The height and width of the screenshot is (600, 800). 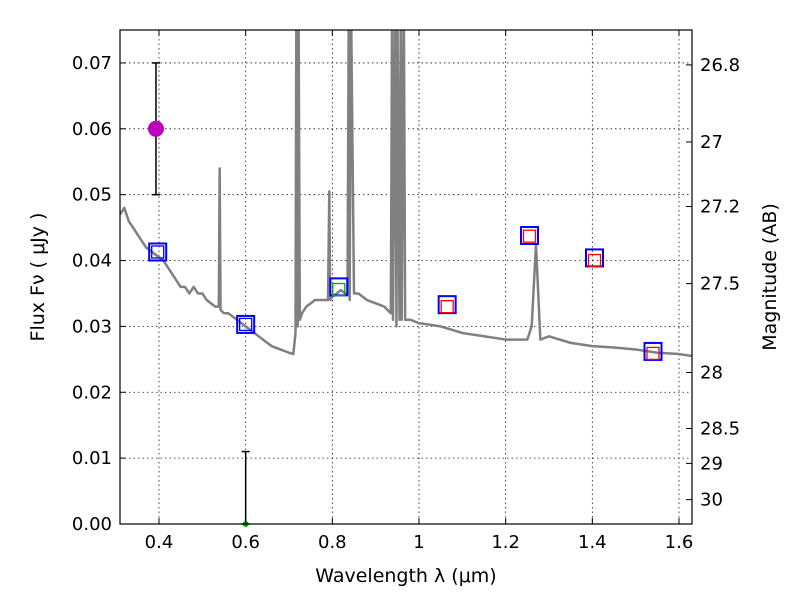 What do you see at coordinates (92, 63) in the screenshot?
I see `y-tick-label: 0.07` at bounding box center [92, 63].